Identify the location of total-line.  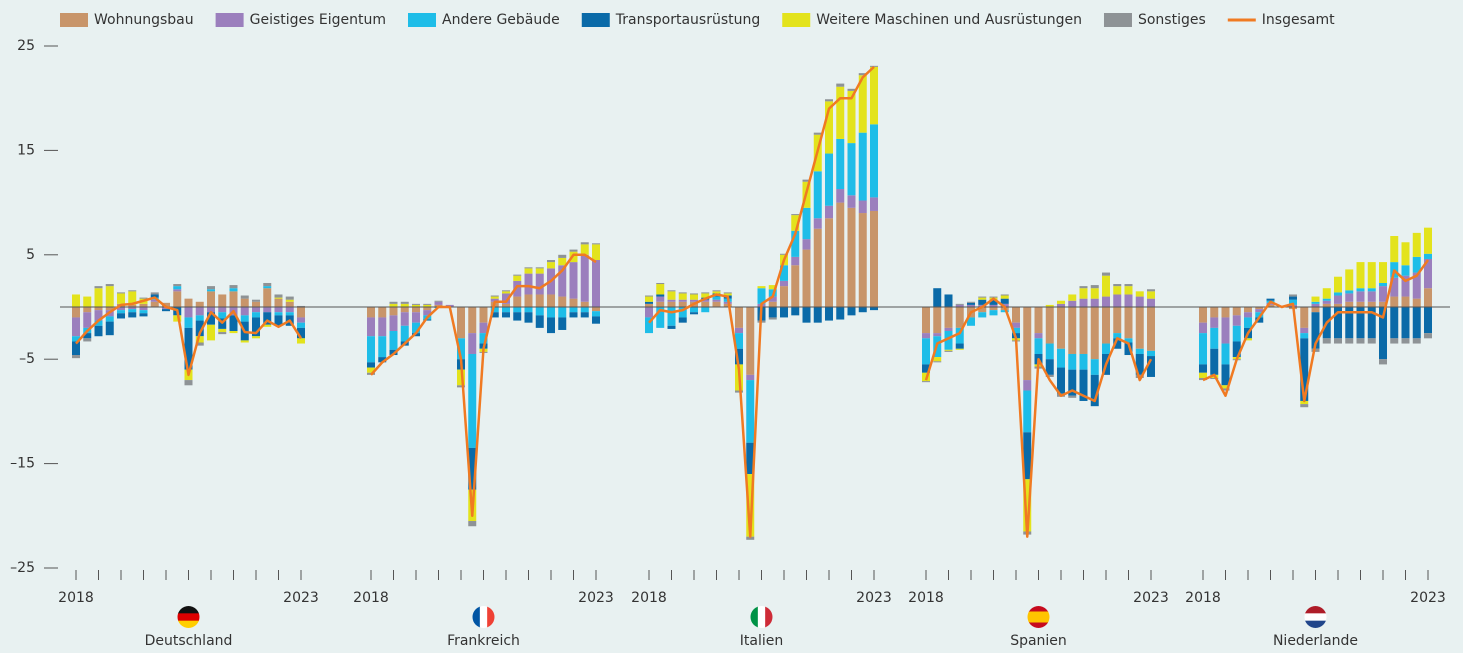
(1038, 417).